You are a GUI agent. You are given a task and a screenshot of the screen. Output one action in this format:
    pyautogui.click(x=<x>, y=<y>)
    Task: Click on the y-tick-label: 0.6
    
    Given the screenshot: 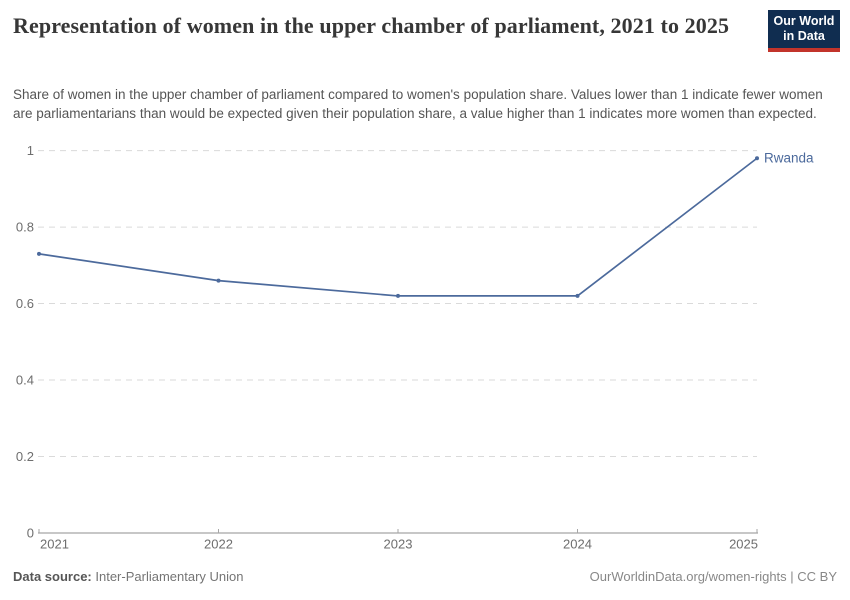 What is the action you would take?
    pyautogui.click(x=25, y=303)
    